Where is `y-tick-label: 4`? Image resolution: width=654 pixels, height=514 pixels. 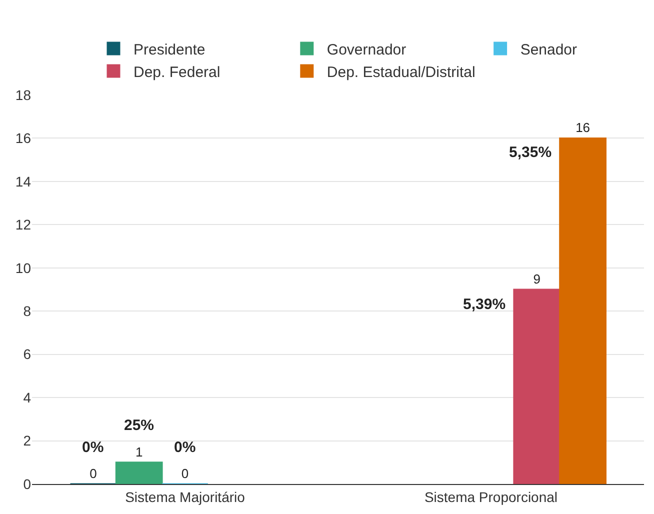 y-tick-label: 4 is located at coordinates (27, 397).